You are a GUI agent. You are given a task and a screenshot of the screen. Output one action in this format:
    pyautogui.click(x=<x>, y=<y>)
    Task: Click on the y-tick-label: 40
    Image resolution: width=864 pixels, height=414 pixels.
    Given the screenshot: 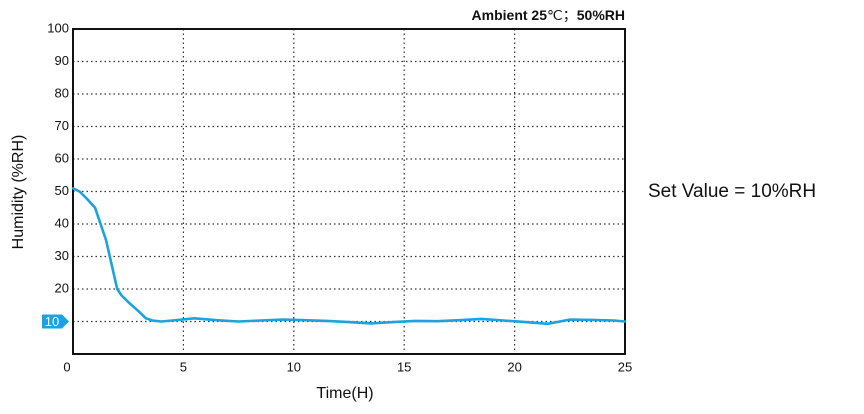 What is the action you would take?
    pyautogui.click(x=62, y=222)
    